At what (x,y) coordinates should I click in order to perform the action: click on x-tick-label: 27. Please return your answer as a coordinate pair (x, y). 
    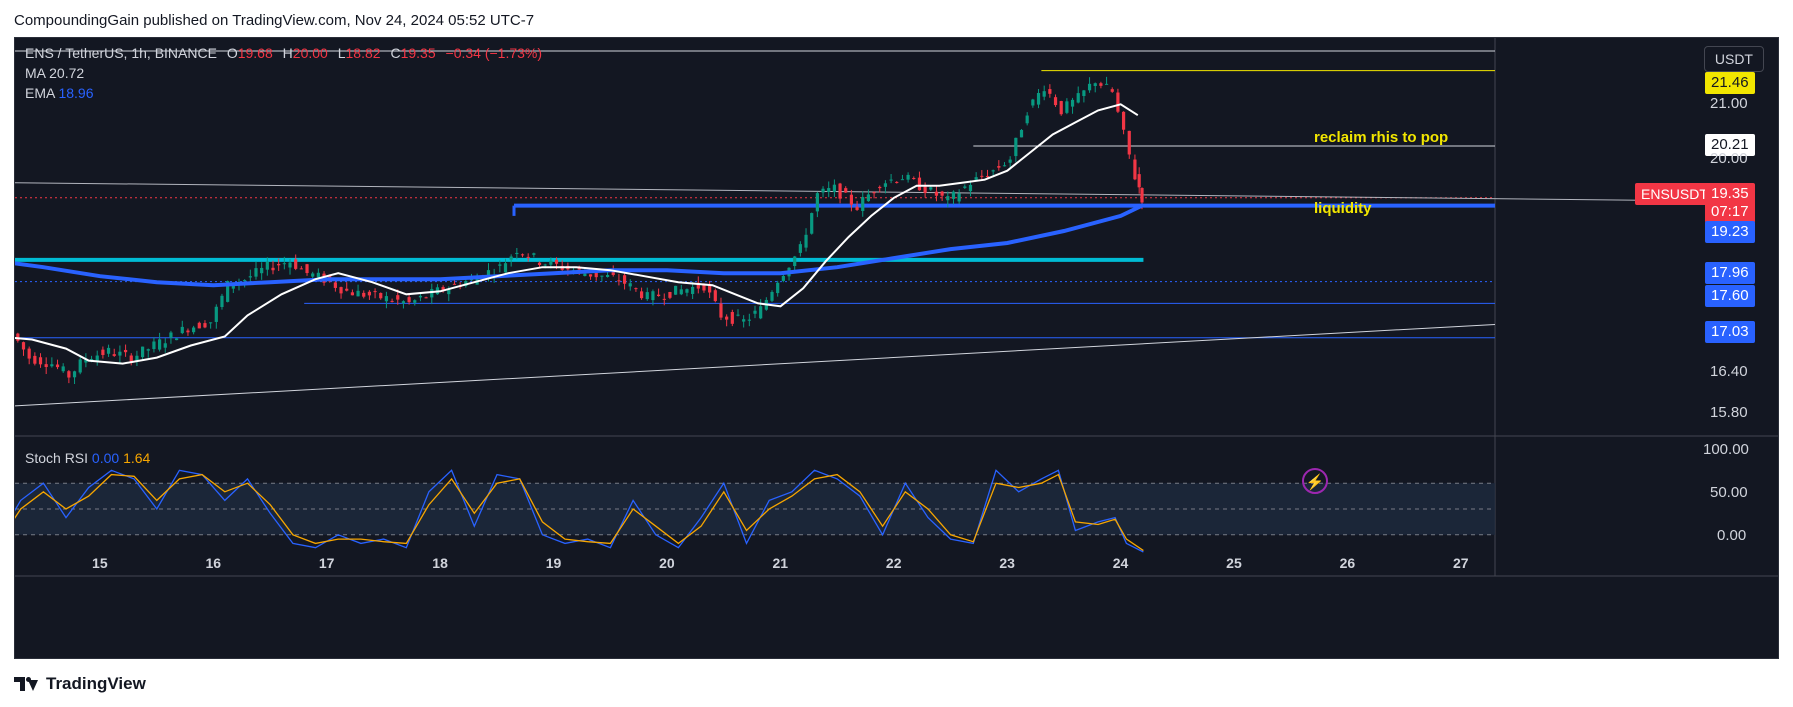
    Looking at the image, I should click on (1460, 563).